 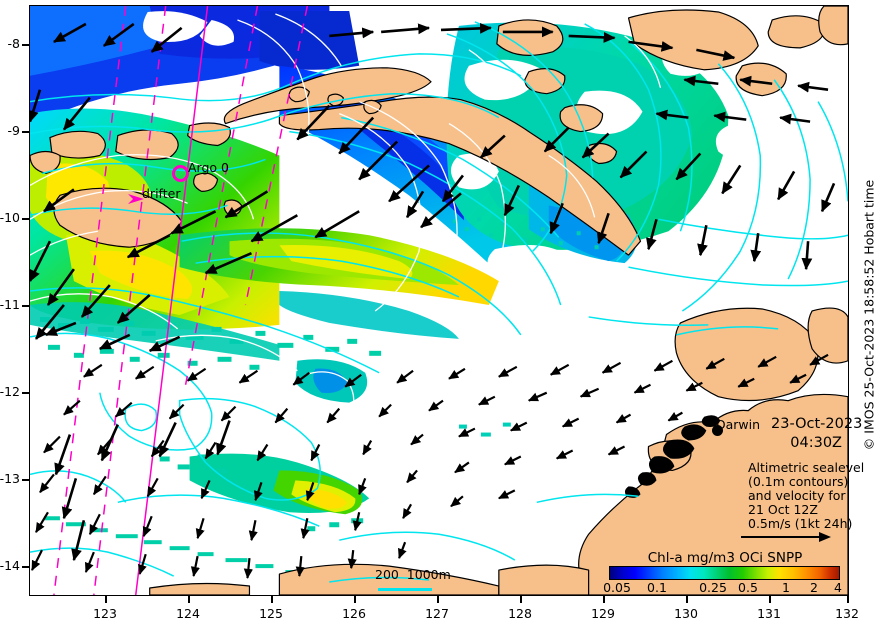 What do you see at coordinates (188, 613) in the screenshot?
I see `x-tick-label-124: 124` at bounding box center [188, 613].